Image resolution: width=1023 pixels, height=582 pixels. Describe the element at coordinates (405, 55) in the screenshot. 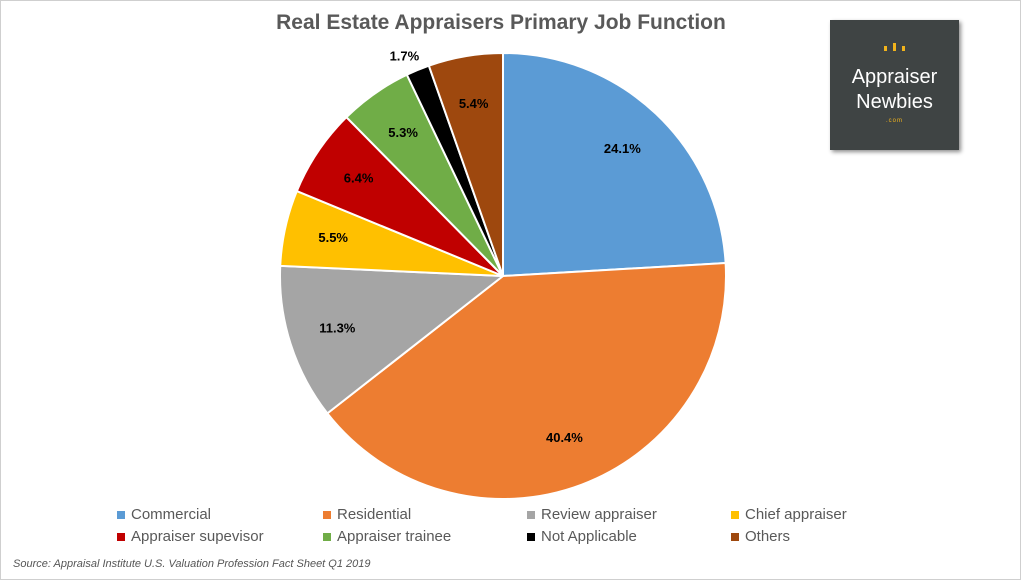

I see `data-label-not-applicable: 1.7%` at that location.